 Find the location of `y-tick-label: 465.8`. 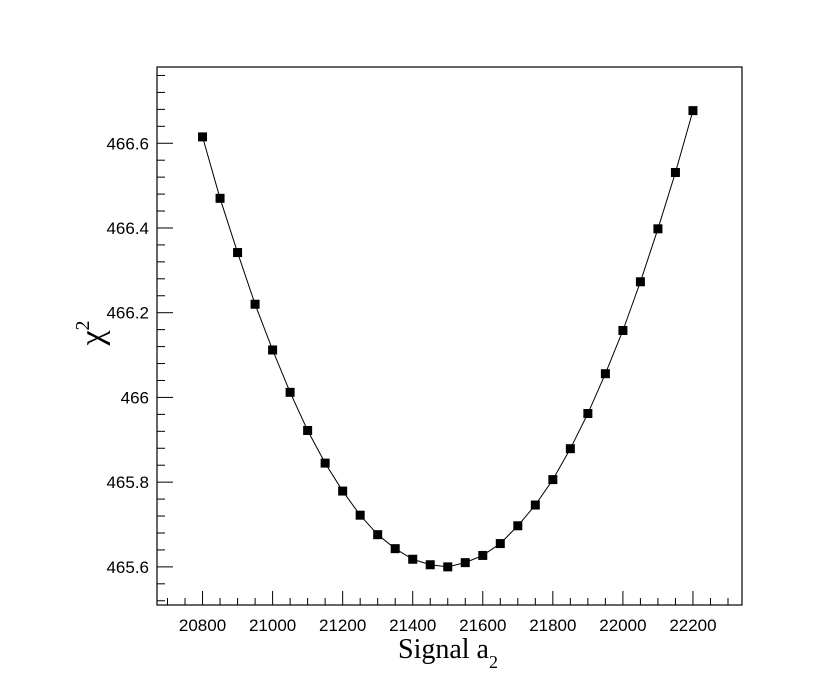

y-tick-label: 465.8 is located at coordinates (127, 482).